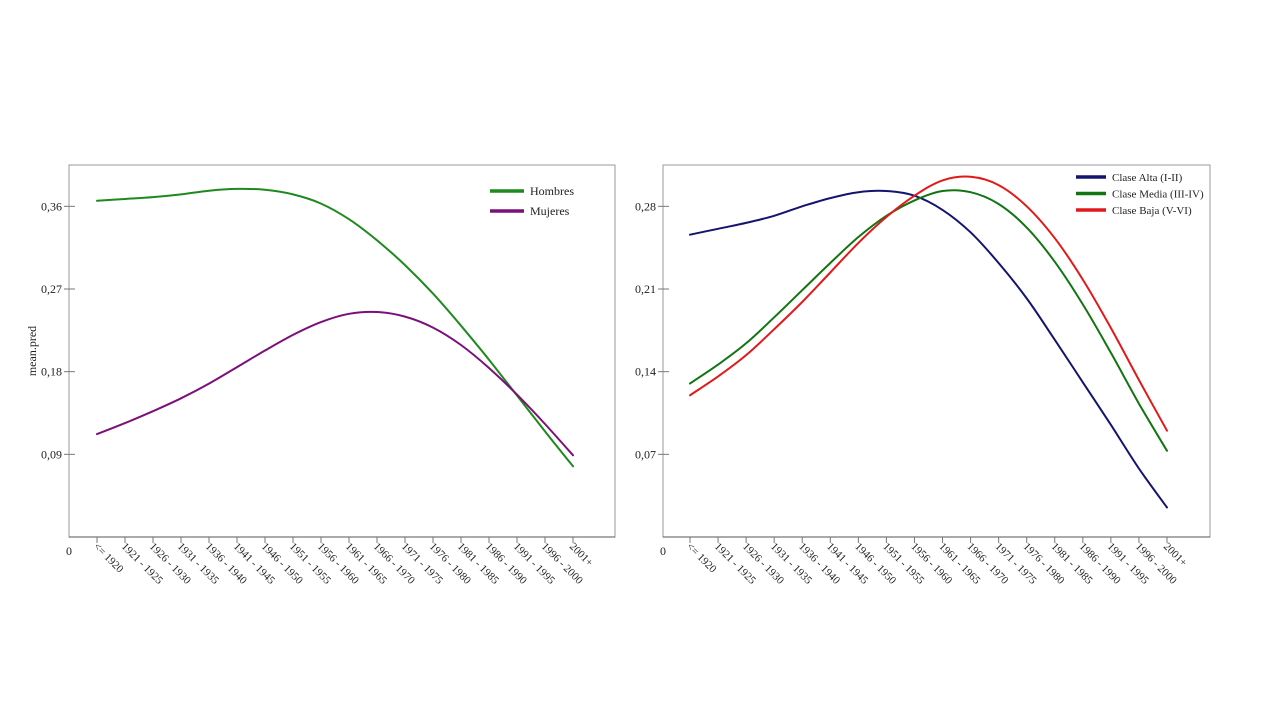 The image size is (1280, 720). I want to click on y-axis-ticks: 0,09 0,18 0,27 0,36, so click(58, 330).